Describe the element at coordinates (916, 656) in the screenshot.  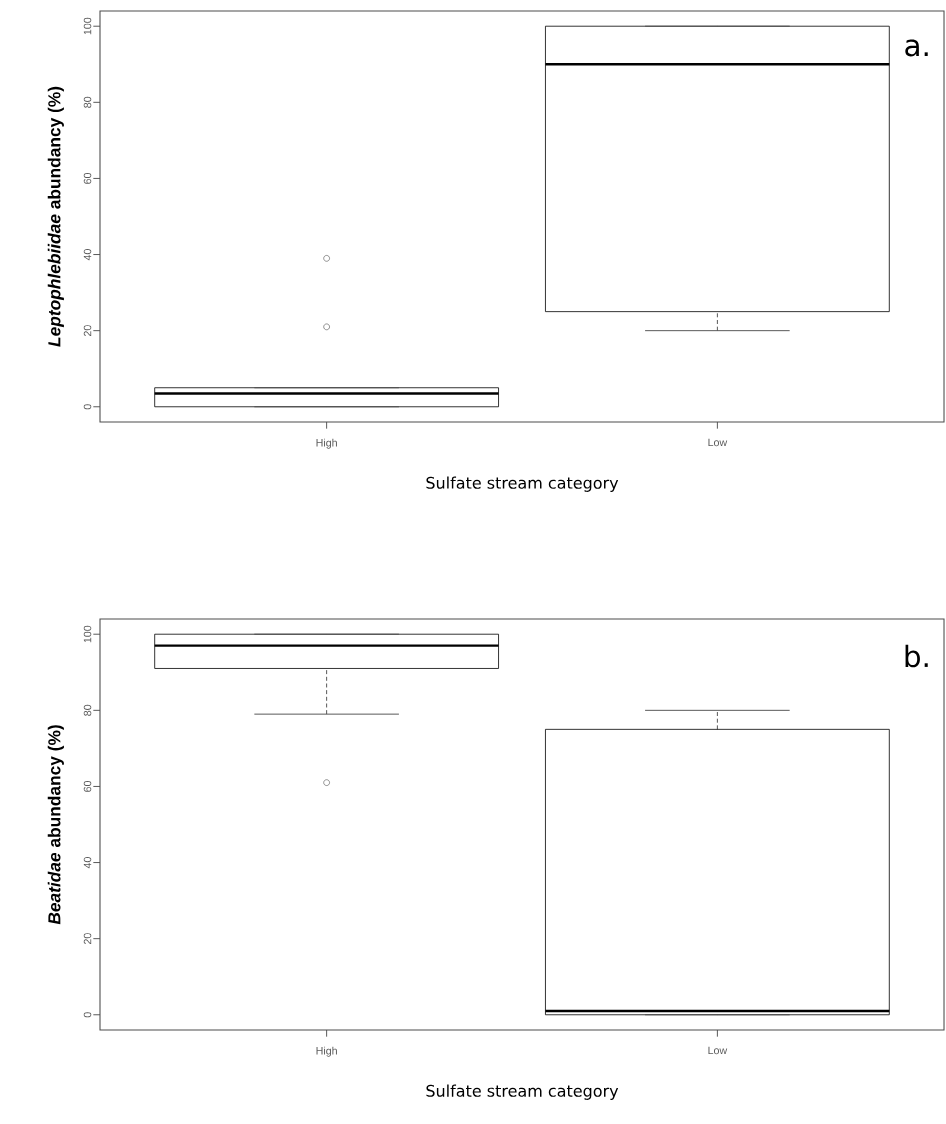
I see `annotation: b.` at that location.